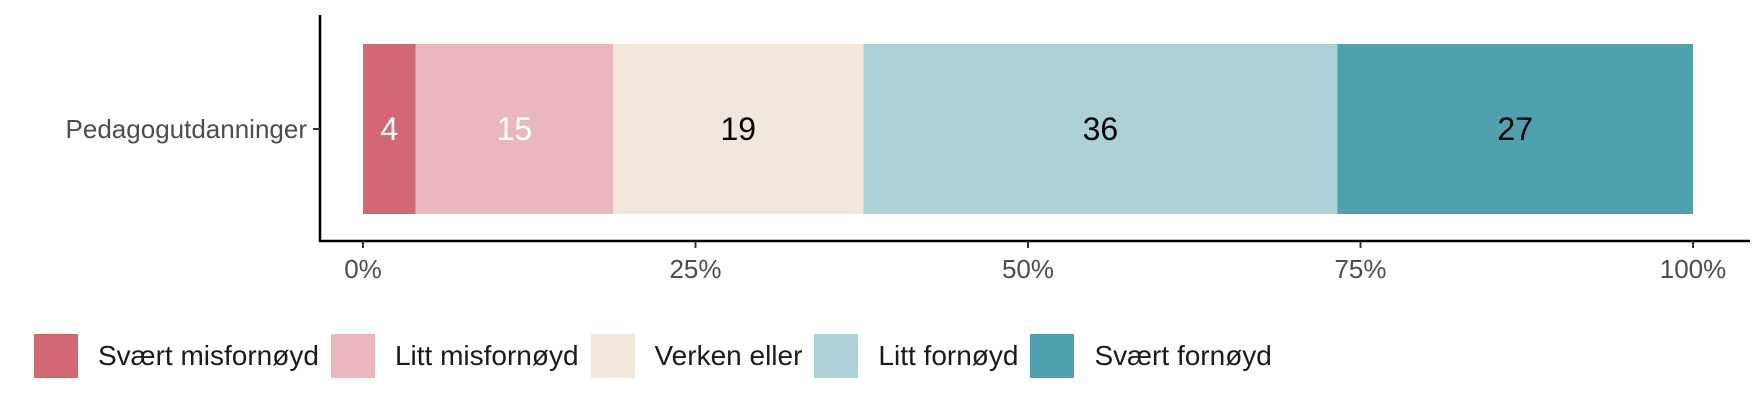 The width and height of the screenshot is (1760, 412). What do you see at coordinates (363, 269) in the screenshot?
I see `x-tick-label: 0%` at bounding box center [363, 269].